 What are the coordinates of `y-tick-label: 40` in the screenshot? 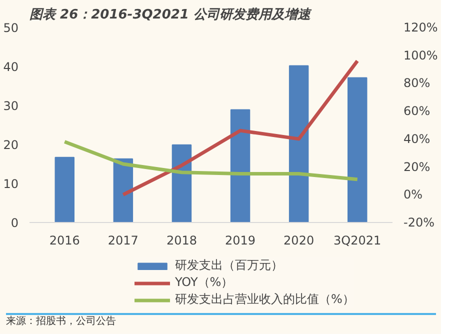 It's located at (11, 67).